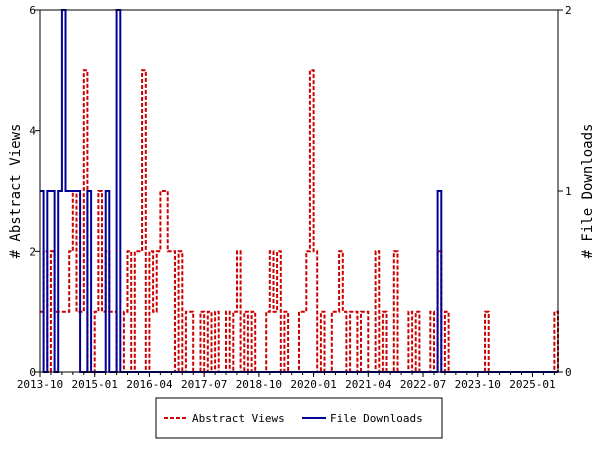 The image size is (600, 450). What do you see at coordinates (568, 10) in the screenshot?
I see `y-right-tick-label: 2` at bounding box center [568, 10].